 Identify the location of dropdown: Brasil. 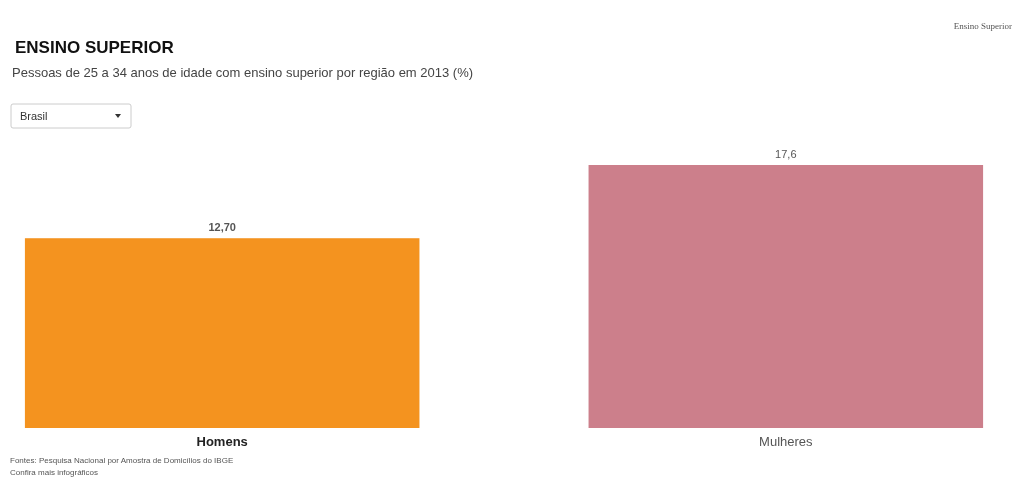
(71, 116).